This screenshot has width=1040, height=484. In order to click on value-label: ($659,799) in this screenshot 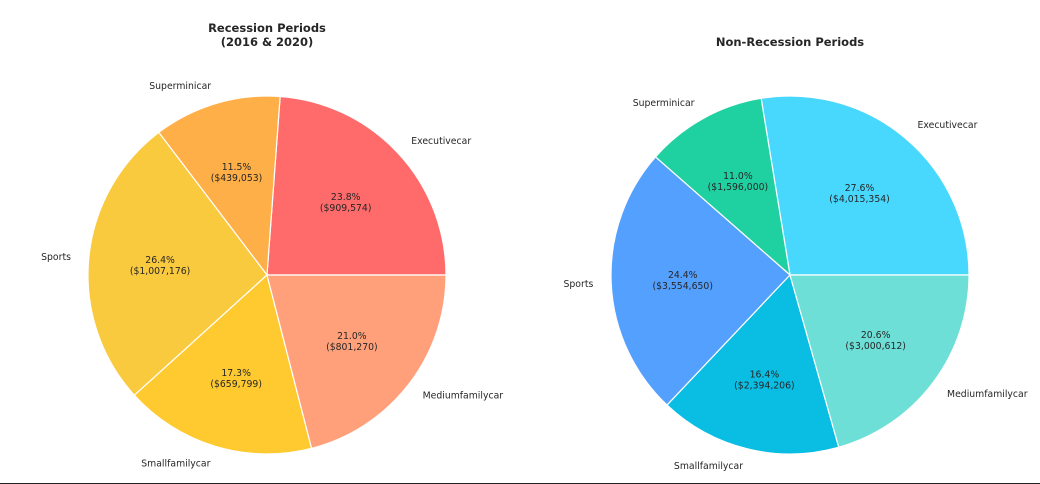, I will do `click(236, 384)`.